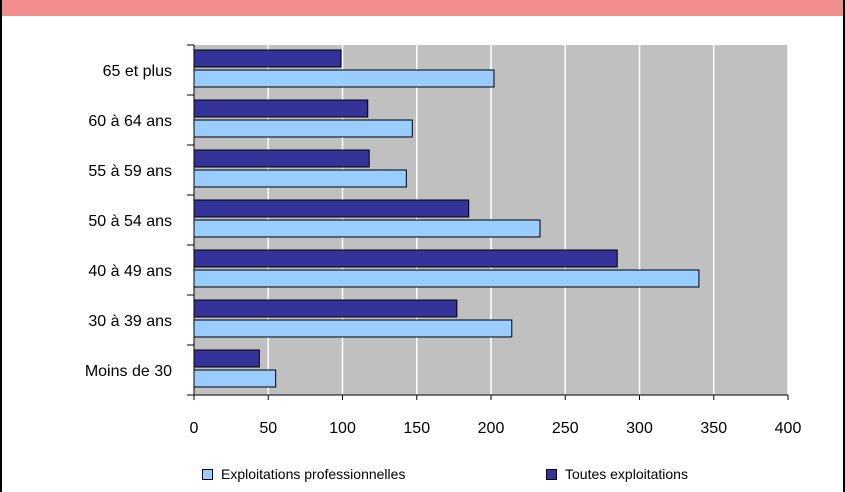 The height and width of the screenshot is (492, 845). I want to click on x-tick-label: 350, so click(713, 428).